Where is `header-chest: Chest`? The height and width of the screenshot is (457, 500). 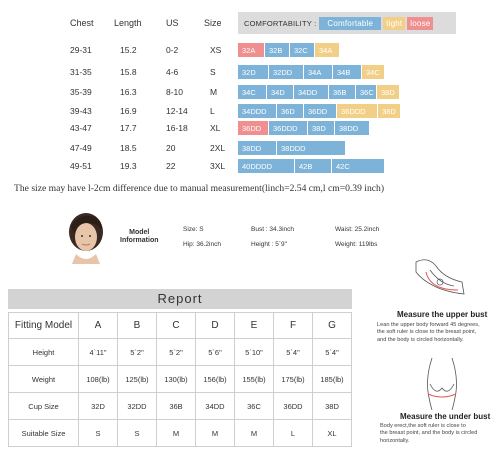 header-chest: Chest is located at coordinates (82, 23).